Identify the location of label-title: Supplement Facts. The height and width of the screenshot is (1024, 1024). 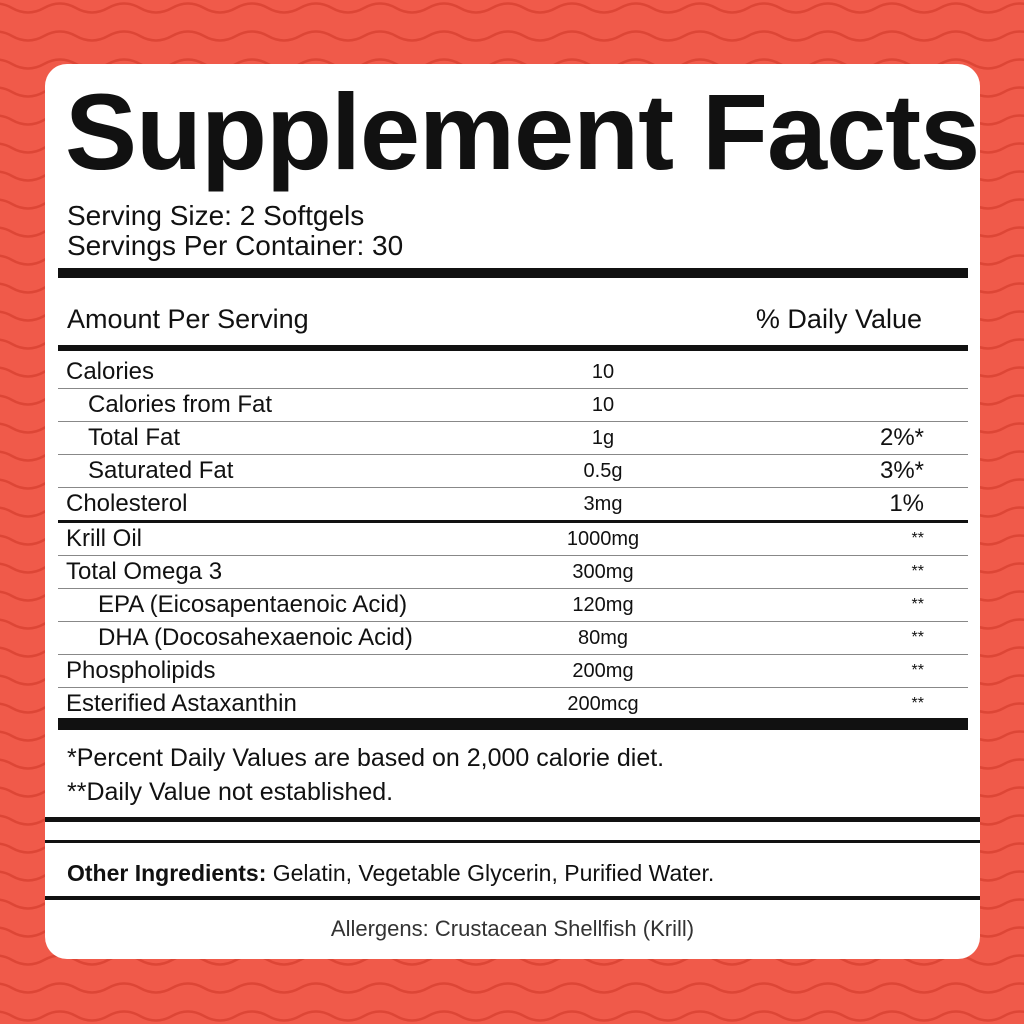
(522, 131).